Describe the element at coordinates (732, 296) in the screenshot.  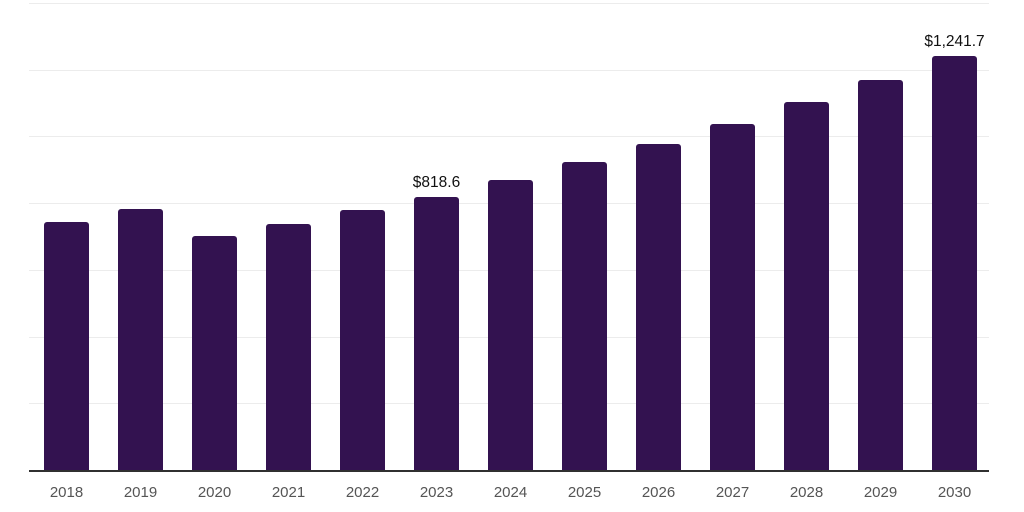
I see `bar-2027` at that location.